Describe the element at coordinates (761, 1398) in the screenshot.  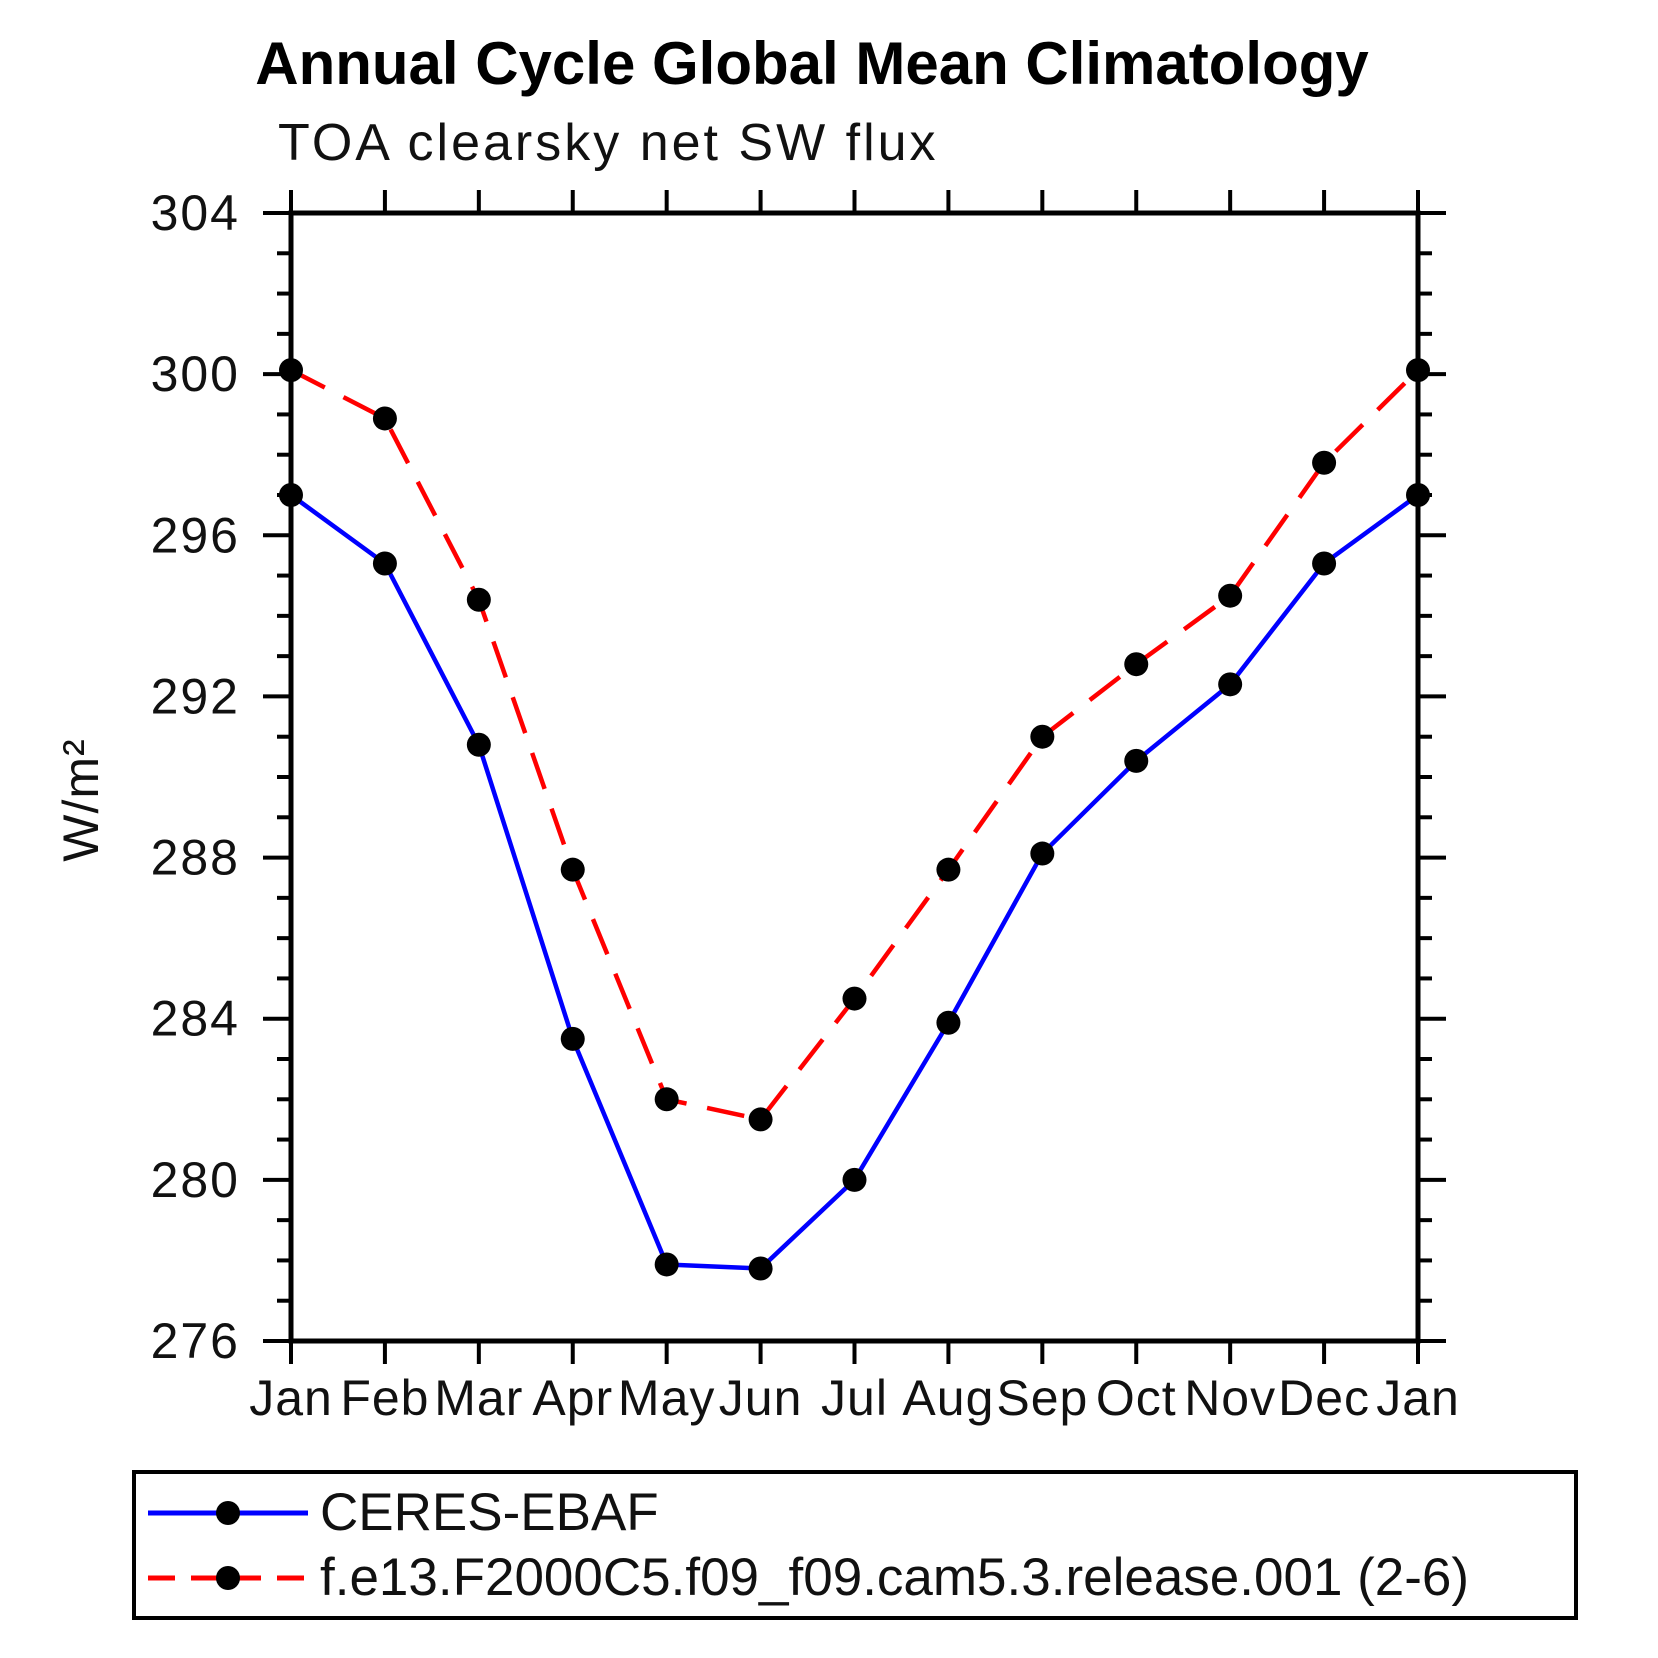
I see `x-tick-label: Jun` at that location.